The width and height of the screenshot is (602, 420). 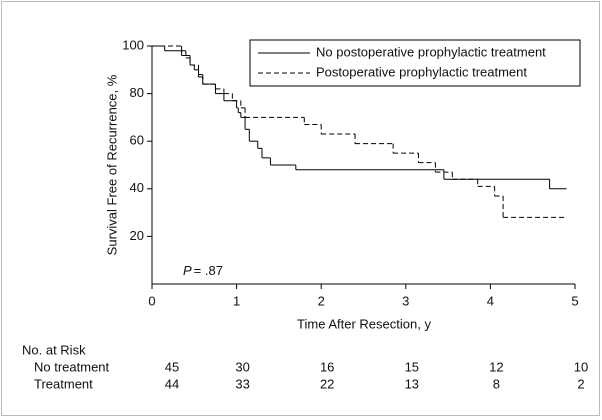 I want to click on risk-count: 16, so click(x=327, y=366).